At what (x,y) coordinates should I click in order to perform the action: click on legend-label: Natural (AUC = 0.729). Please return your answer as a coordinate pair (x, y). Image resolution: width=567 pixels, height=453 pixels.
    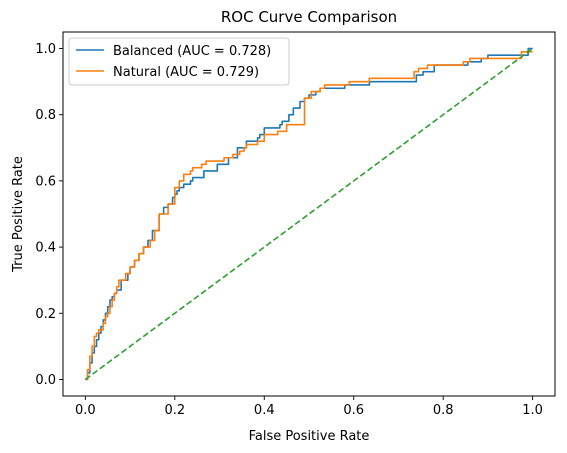
    Looking at the image, I should click on (186, 72).